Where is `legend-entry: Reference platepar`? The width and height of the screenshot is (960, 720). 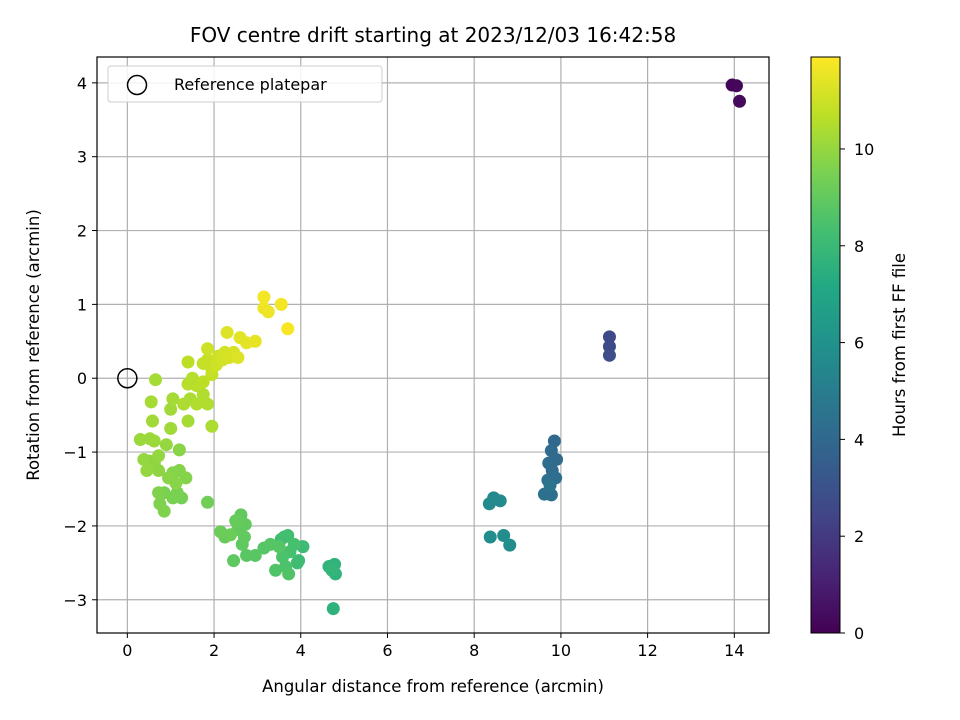
legend-entry: Reference platepar is located at coordinates (250, 84).